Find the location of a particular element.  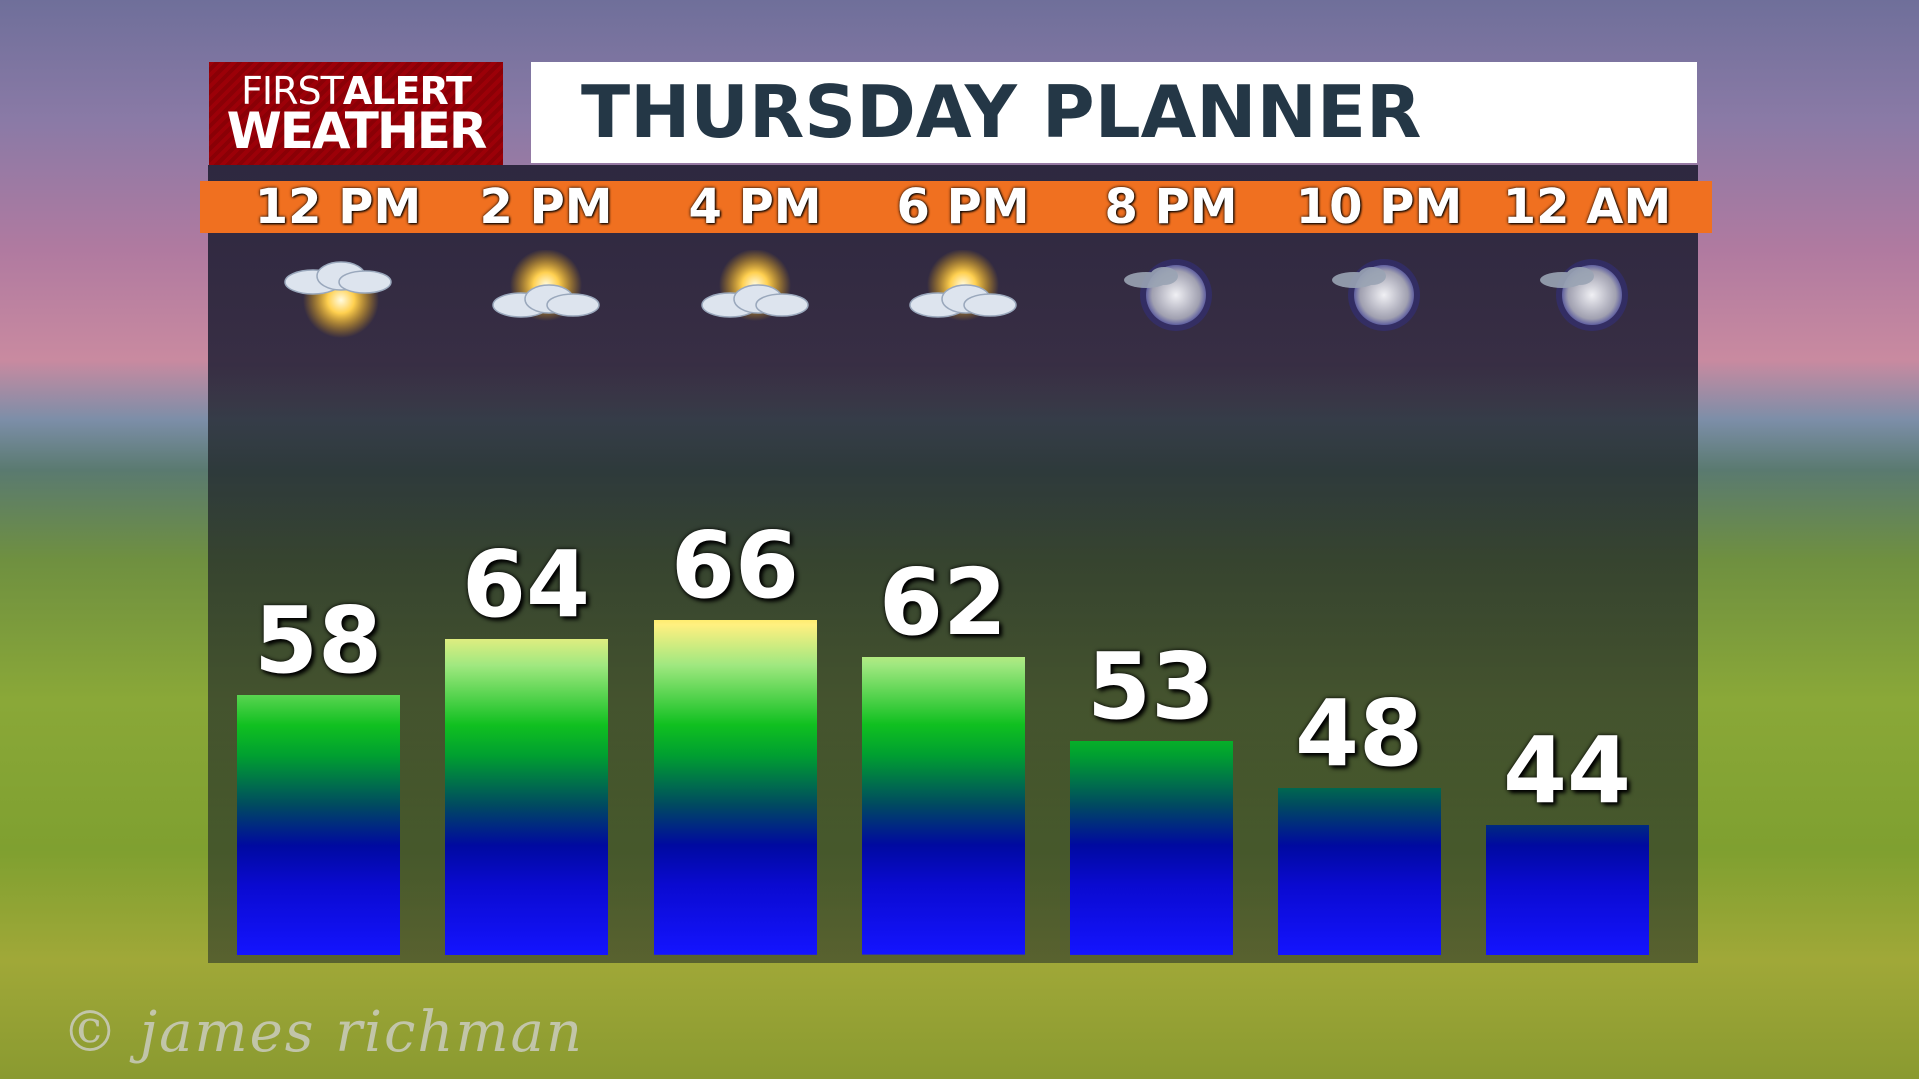

partly-sunny-icon is located at coordinates (338, 295).